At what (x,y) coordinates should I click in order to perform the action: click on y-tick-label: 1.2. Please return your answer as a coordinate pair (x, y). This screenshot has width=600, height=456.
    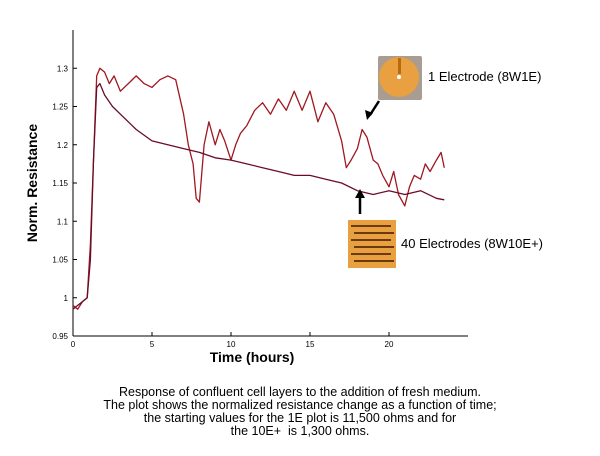
    Looking at the image, I should click on (63, 145).